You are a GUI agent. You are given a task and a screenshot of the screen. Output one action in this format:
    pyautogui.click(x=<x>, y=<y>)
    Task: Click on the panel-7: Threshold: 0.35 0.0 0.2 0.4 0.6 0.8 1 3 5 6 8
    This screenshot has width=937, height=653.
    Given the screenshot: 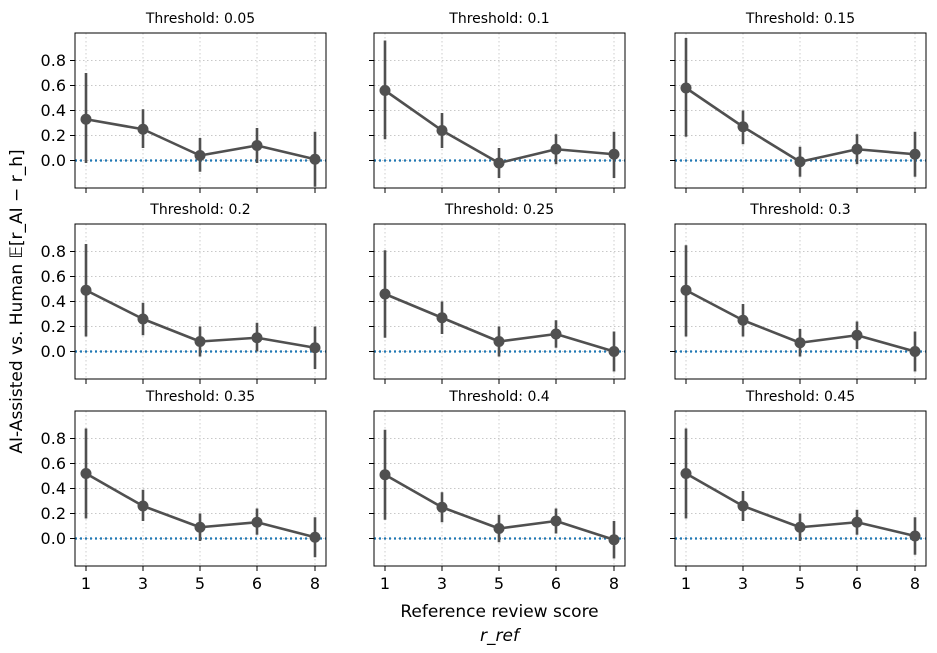 What is the action you would take?
    pyautogui.click(x=184, y=491)
    